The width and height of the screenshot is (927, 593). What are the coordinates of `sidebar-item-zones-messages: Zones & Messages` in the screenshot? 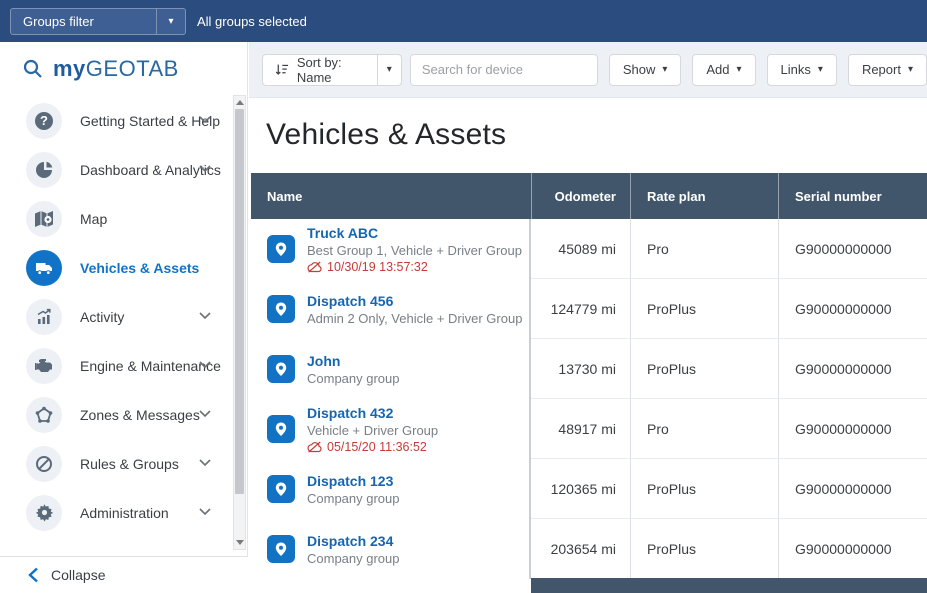 It's located at (116, 414).